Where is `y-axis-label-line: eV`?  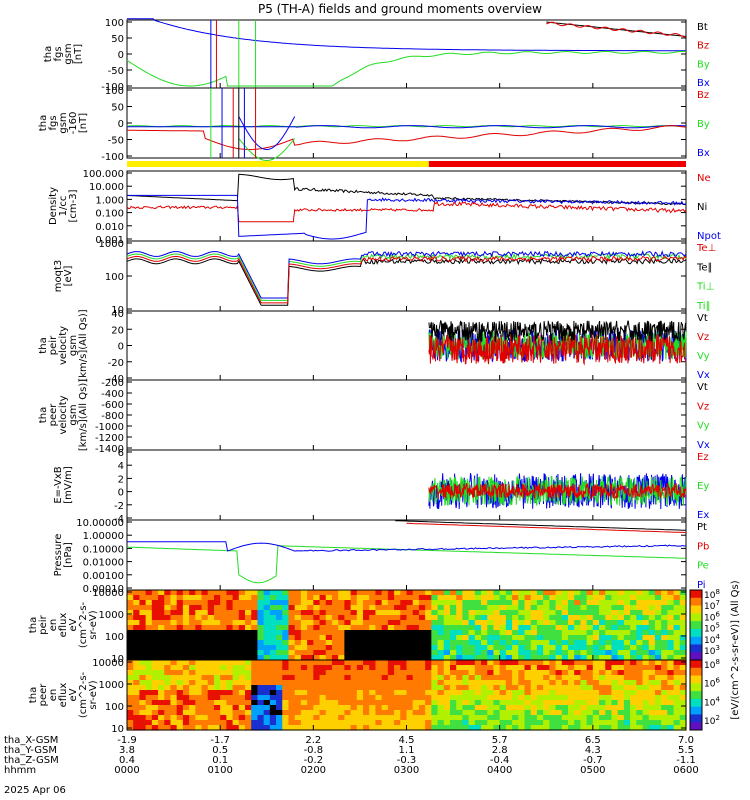 y-axis-label-line: eV is located at coordinates (73, 694).